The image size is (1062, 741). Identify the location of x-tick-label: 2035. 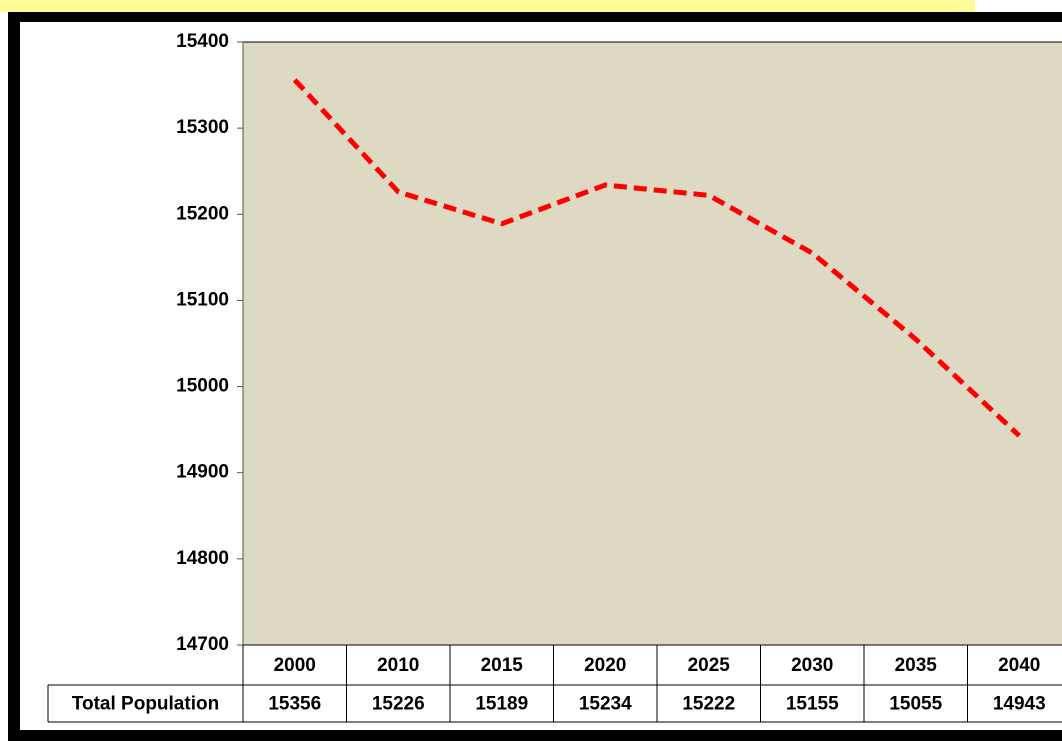
(916, 665).